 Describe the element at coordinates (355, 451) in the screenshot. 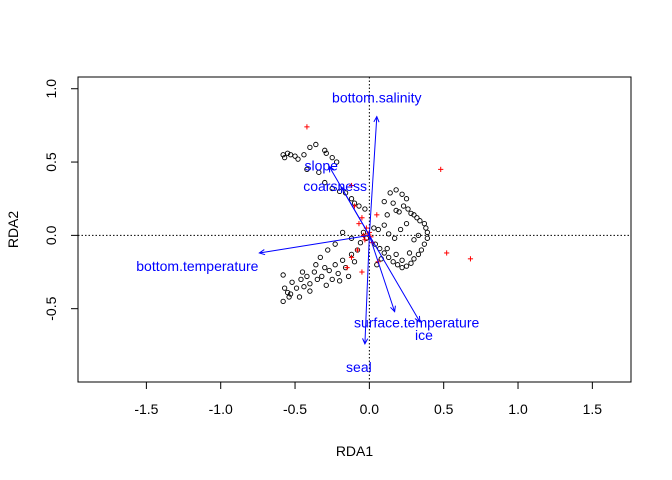

I see `x-axis-title: RDA1` at that location.